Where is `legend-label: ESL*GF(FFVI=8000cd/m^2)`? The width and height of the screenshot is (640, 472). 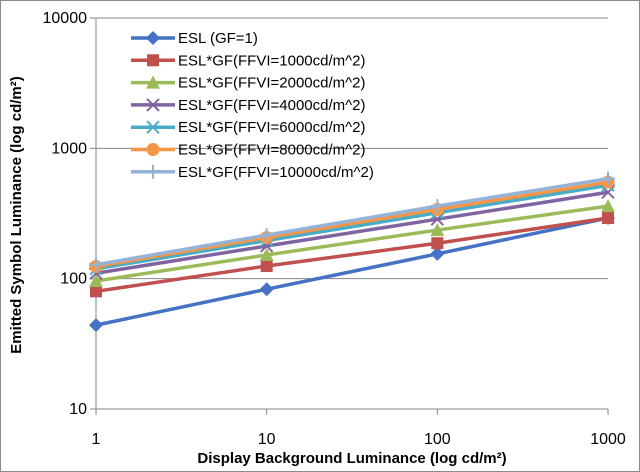
legend-label: ESL*GF(FFVI=8000cd/m^2) is located at coordinates (272, 150).